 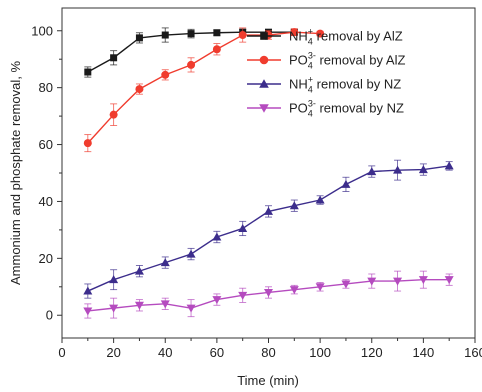 What do you see at coordinates (372, 352) in the screenshot?
I see `x-tick-label: 120` at bounding box center [372, 352].